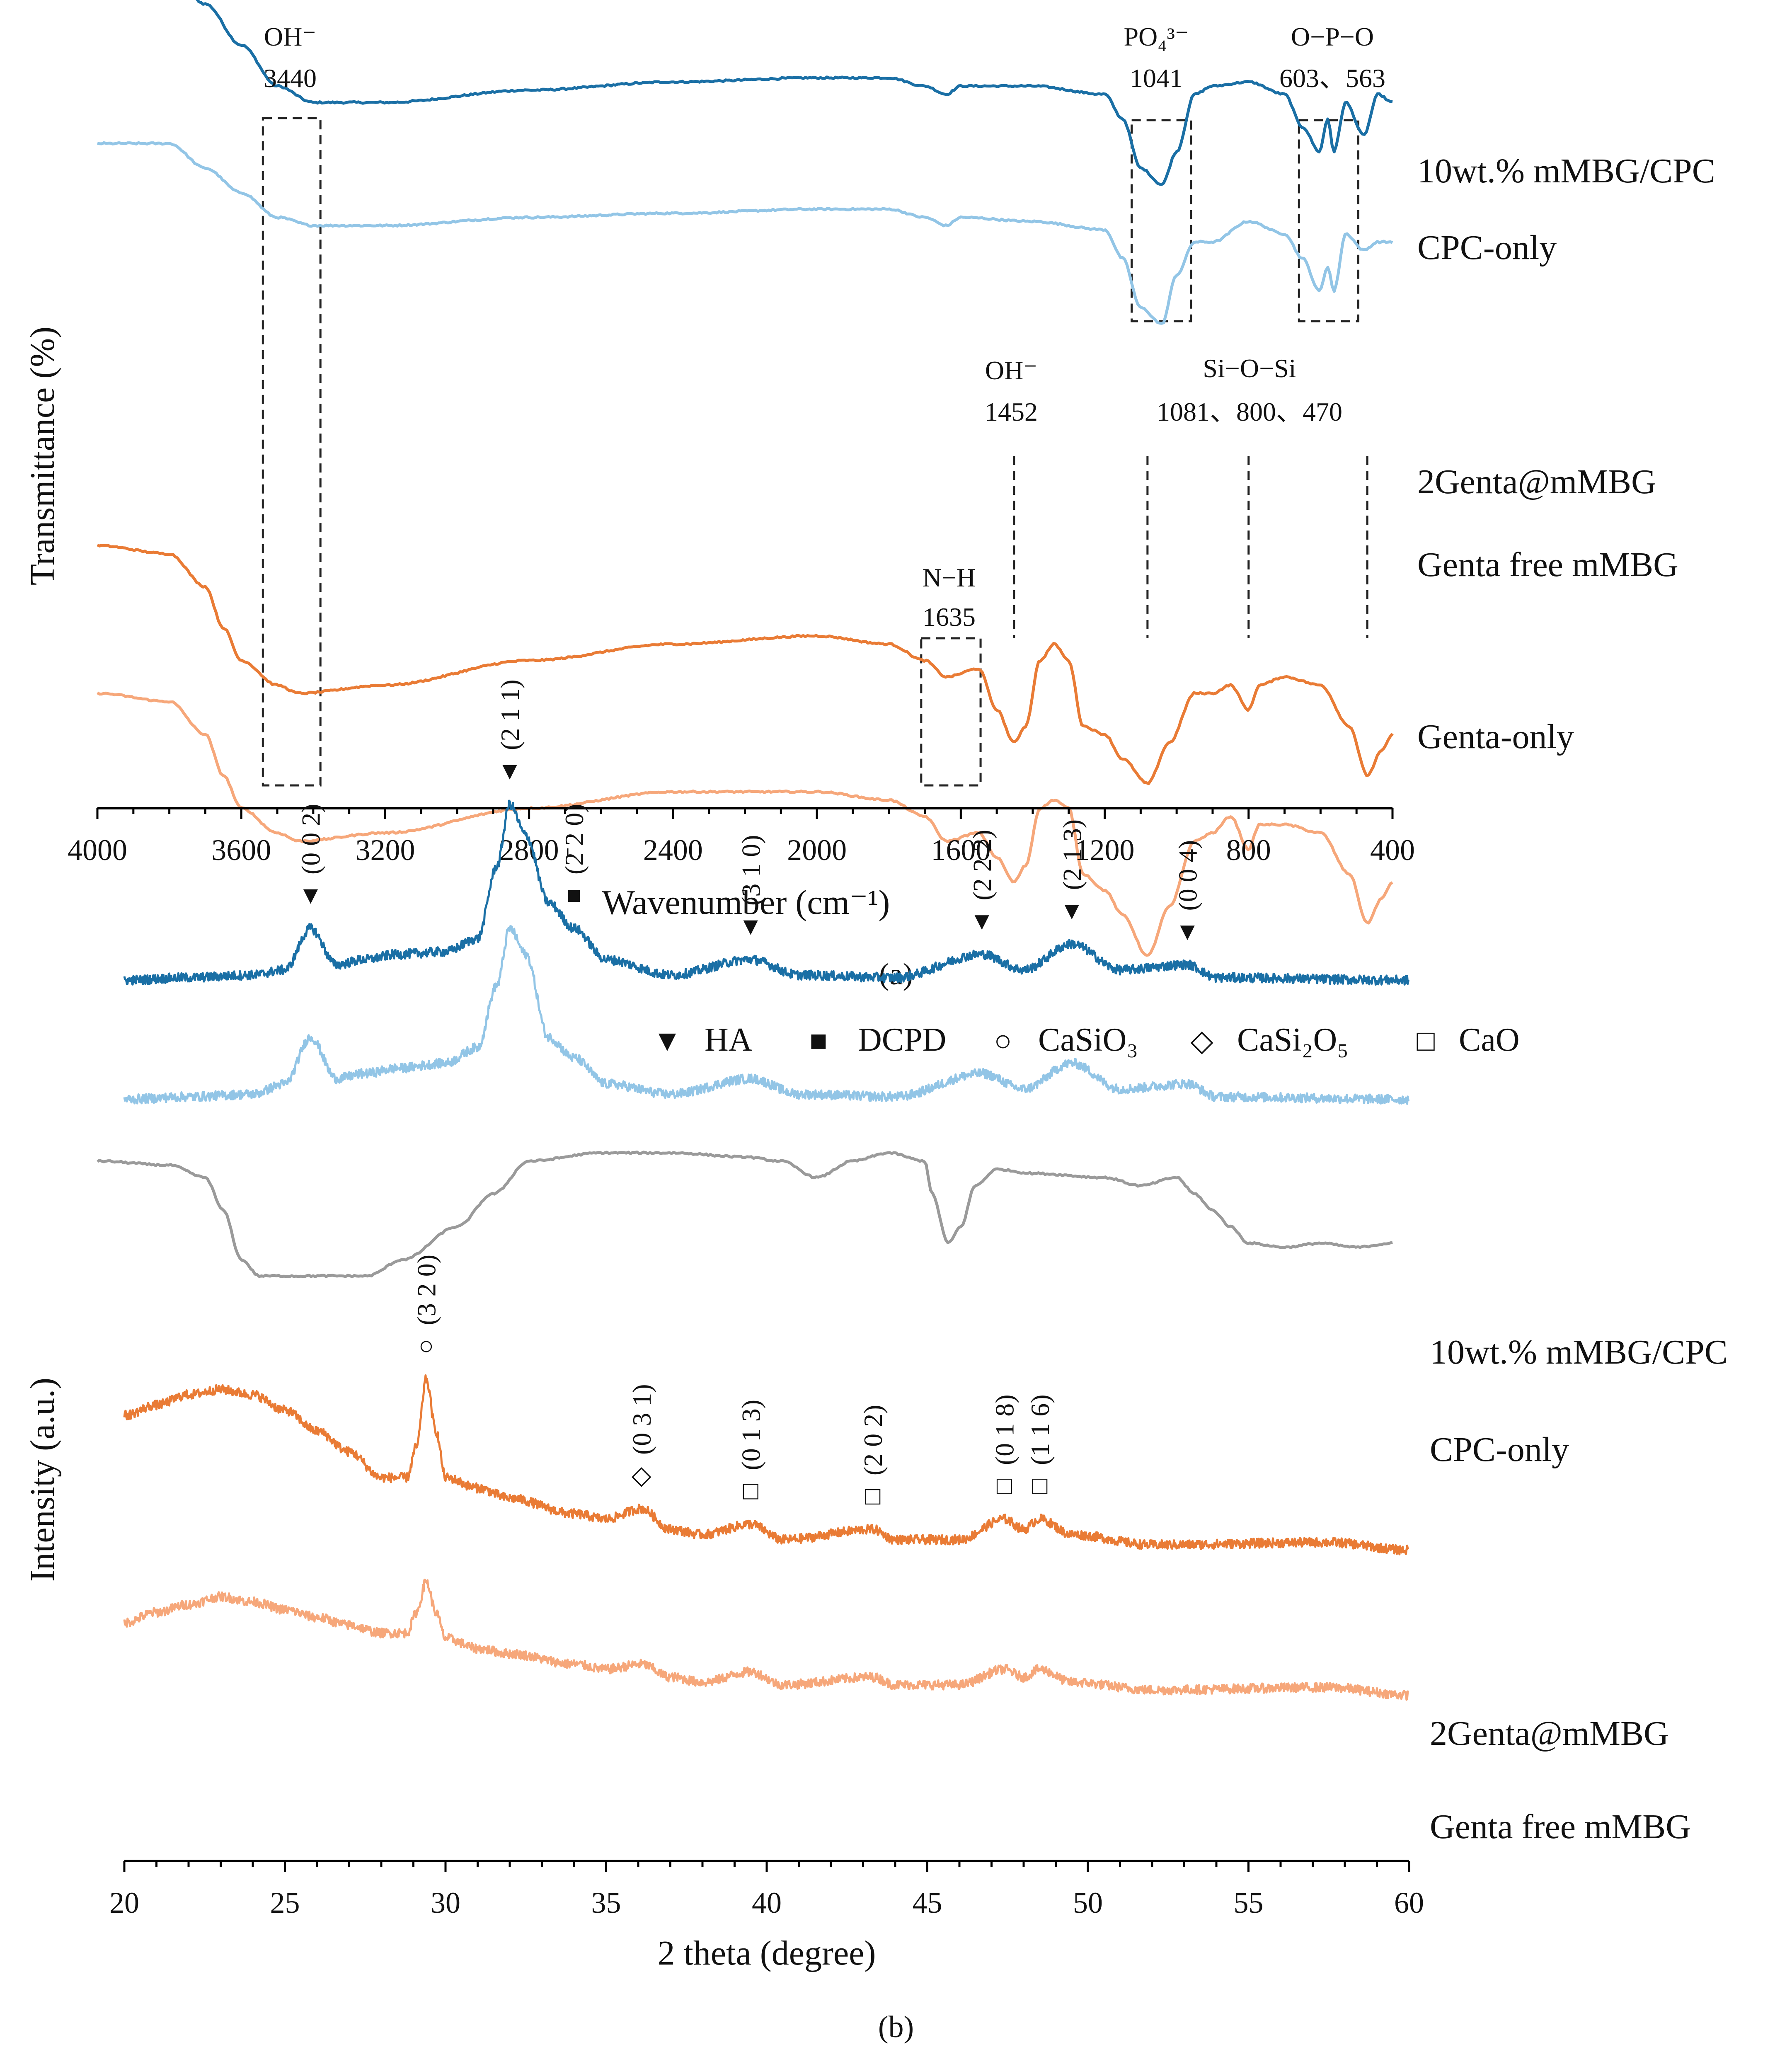  What do you see at coordinates (960, 850) in the screenshot?
I see `x-tick-label: 1600` at bounding box center [960, 850].